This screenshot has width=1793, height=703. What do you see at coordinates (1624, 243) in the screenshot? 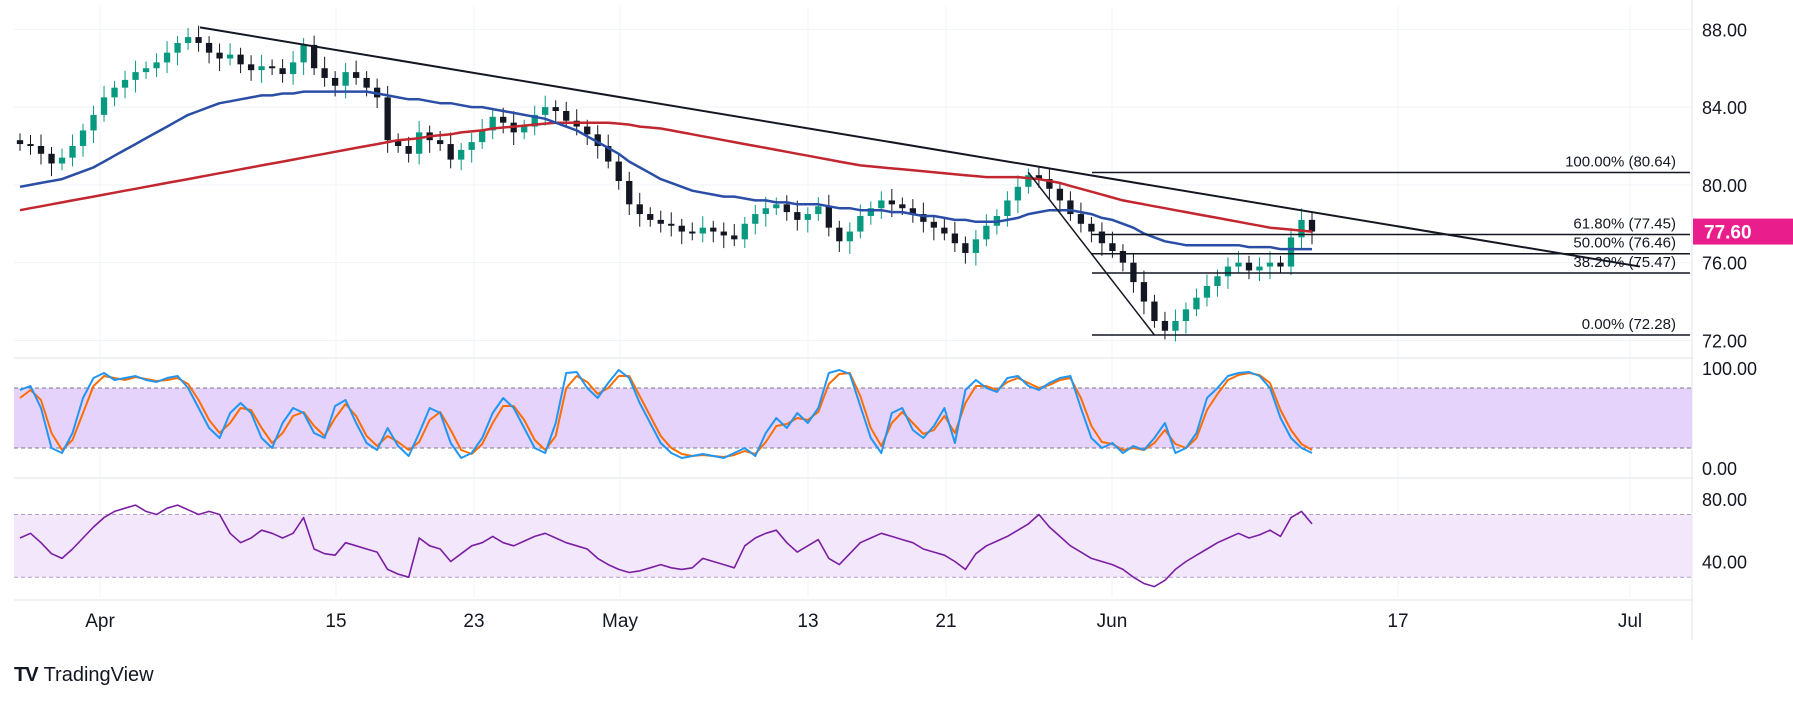
I see `fib-level-label: 50.00% (76.46)` at bounding box center [1624, 243].